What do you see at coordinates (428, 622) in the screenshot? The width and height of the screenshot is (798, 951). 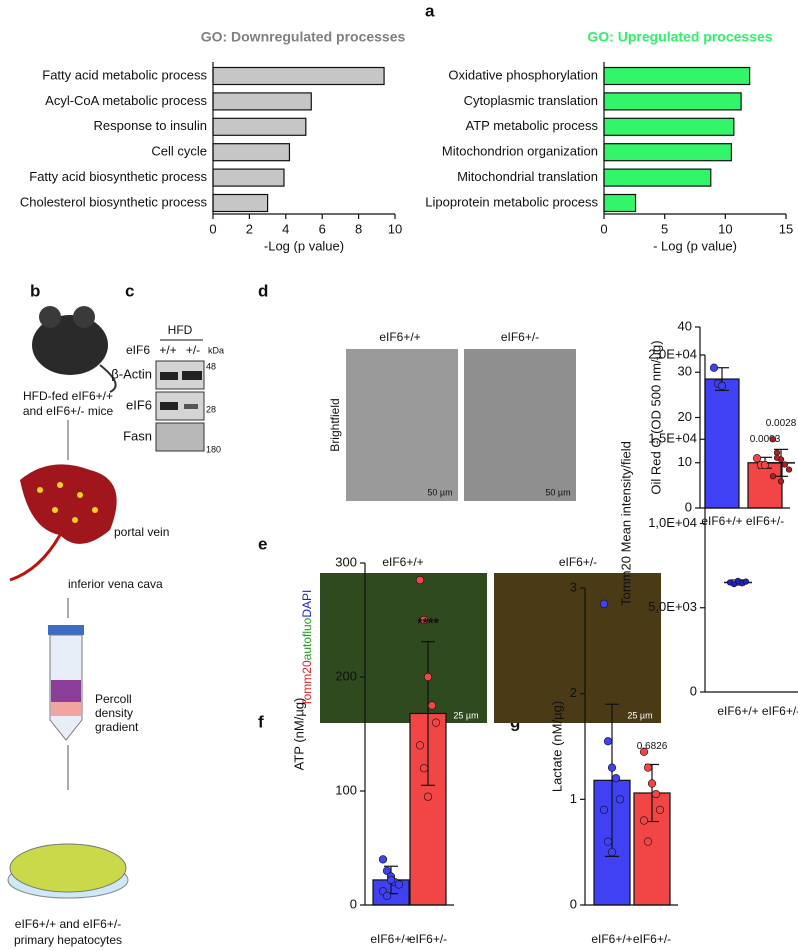 I see `annotation: ****` at bounding box center [428, 622].